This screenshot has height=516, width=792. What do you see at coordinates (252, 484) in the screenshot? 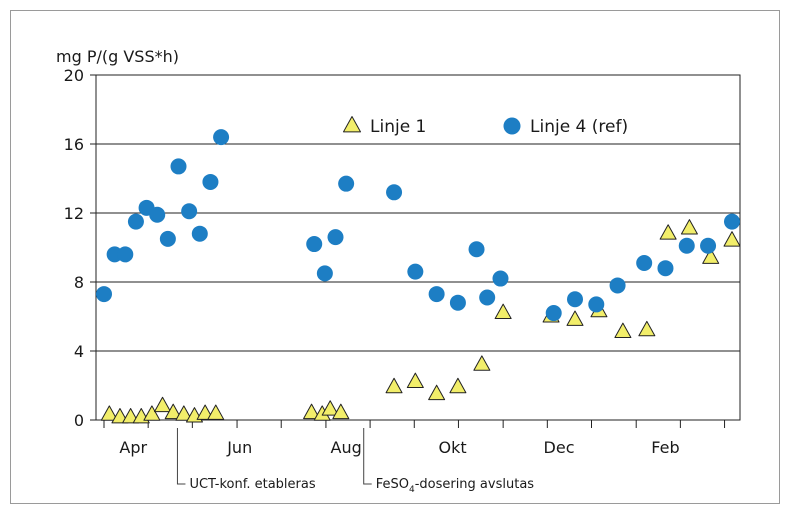
I see `annotation-label: UCT-konf. etableras` at bounding box center [252, 484].